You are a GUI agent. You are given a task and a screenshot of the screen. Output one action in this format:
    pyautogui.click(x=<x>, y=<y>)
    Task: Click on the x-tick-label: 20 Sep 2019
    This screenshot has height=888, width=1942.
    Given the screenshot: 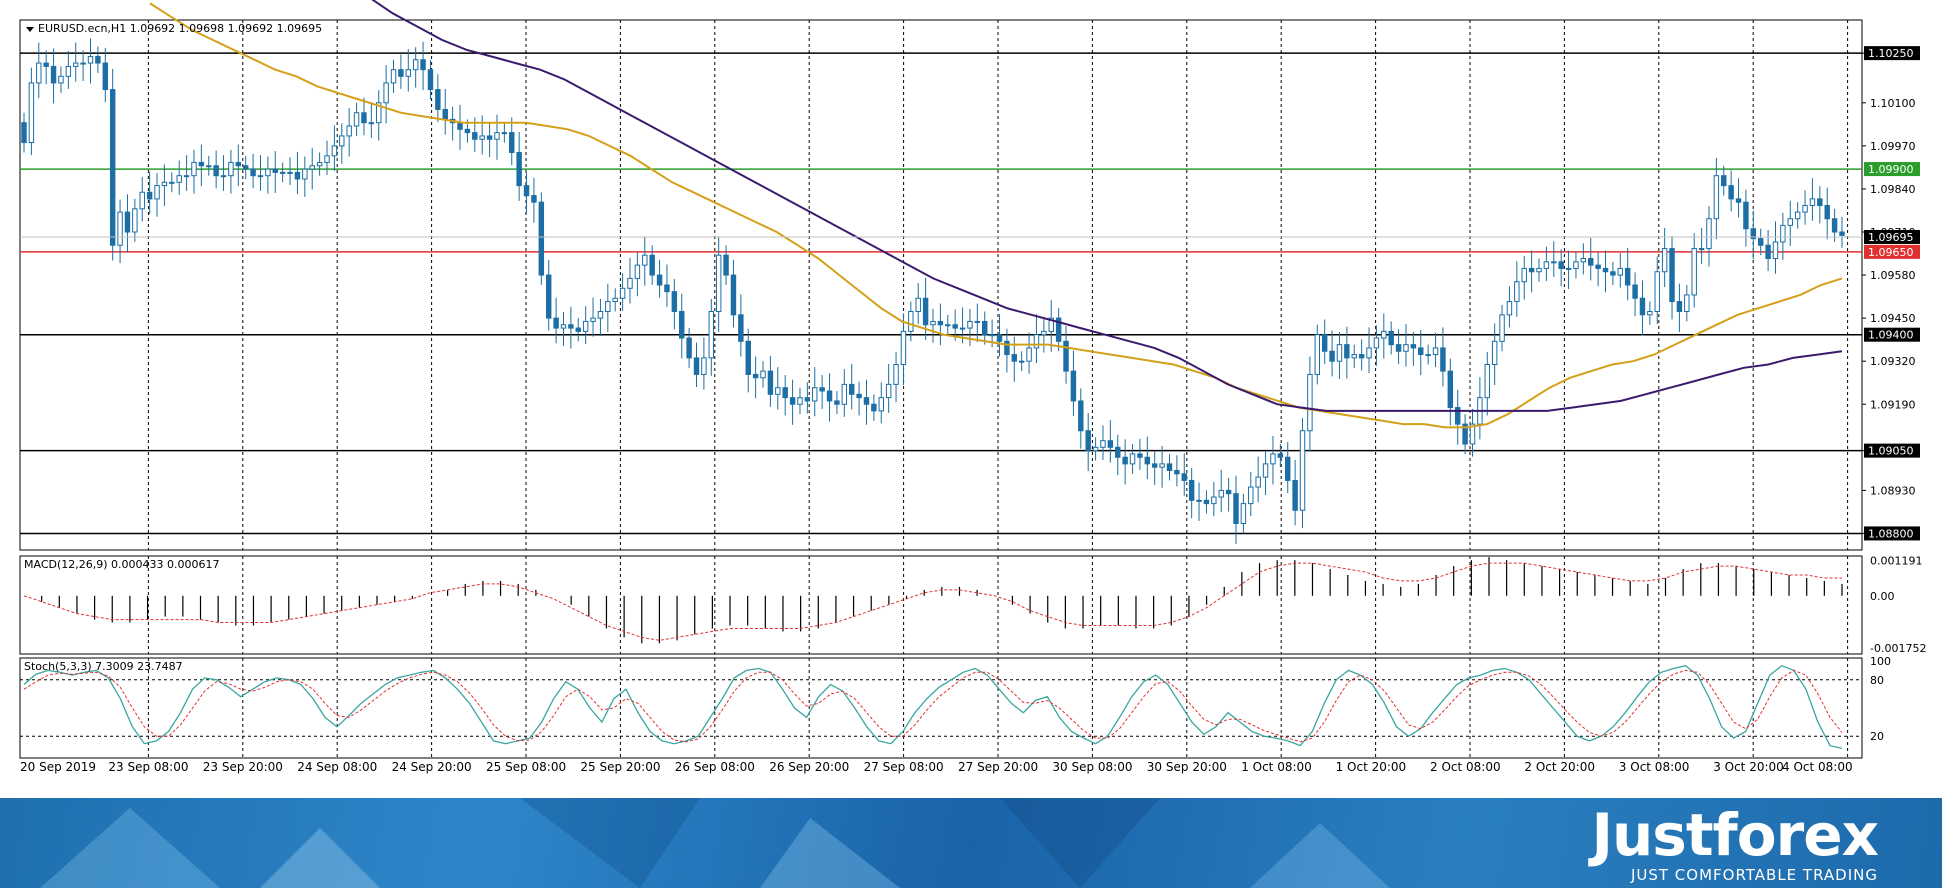 What is the action you would take?
    pyautogui.click(x=58, y=767)
    